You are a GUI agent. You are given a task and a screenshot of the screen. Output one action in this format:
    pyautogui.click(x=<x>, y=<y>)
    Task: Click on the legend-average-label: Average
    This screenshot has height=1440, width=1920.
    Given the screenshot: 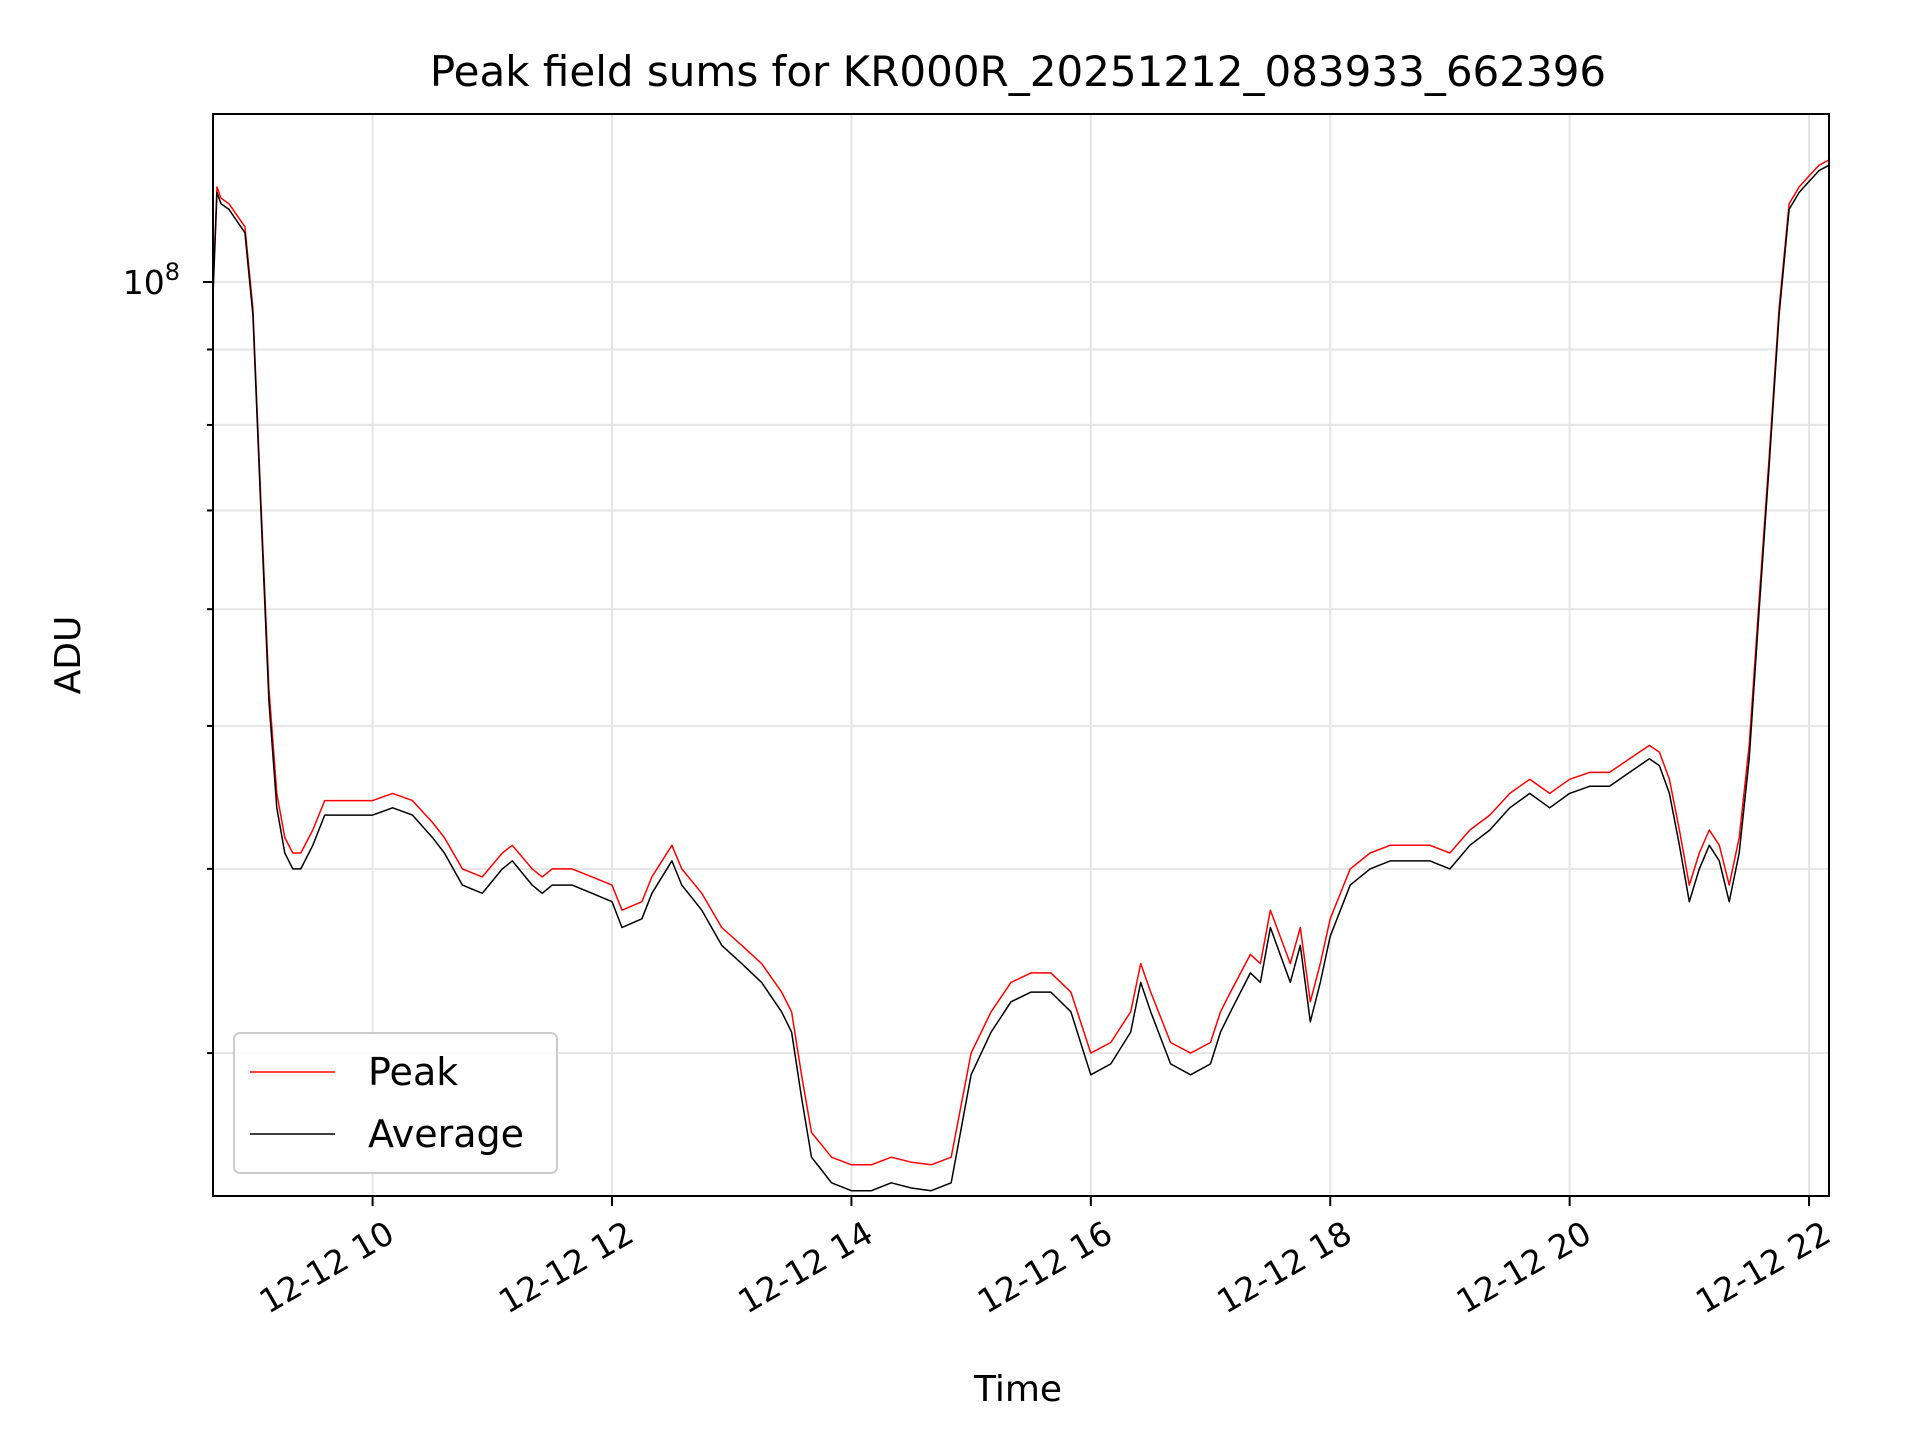 What is the action you would take?
    pyautogui.click(x=446, y=1134)
    